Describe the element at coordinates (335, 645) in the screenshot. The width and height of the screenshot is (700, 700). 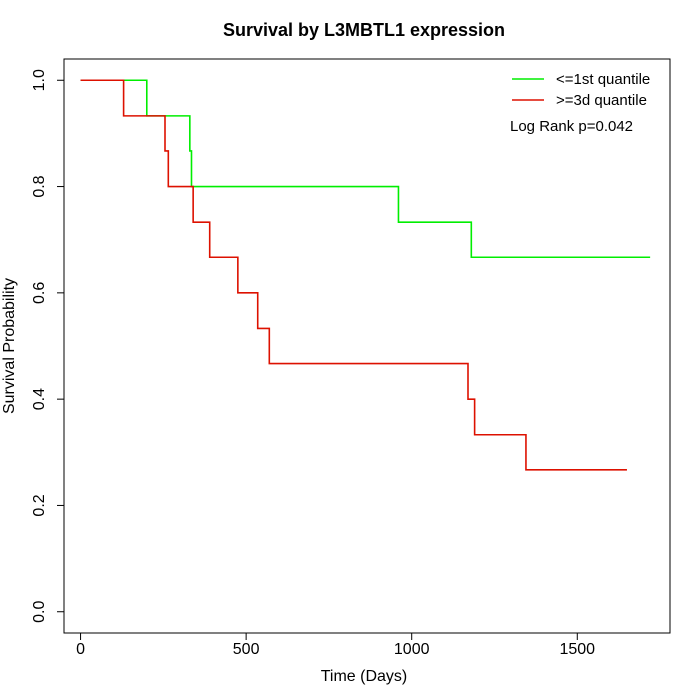
I see `x-axis: 0 500 1000 1500` at that location.